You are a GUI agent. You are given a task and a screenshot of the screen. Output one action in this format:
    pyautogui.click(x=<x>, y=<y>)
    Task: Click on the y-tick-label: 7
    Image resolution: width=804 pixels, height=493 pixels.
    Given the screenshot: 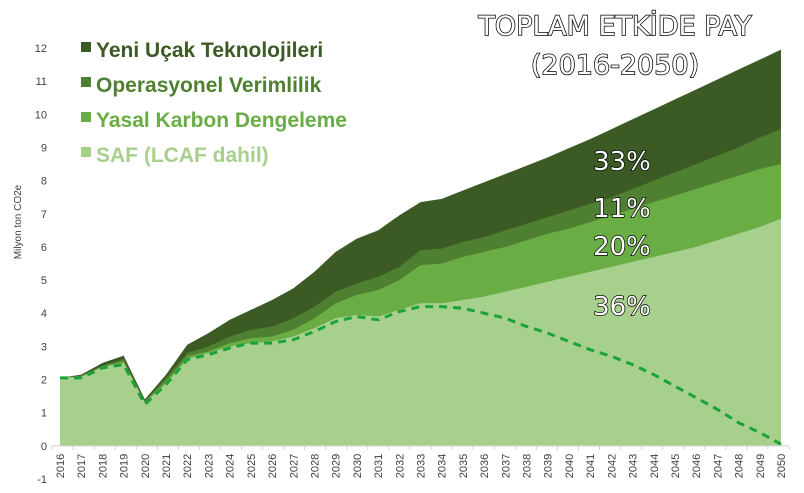 What is the action you would take?
    pyautogui.click(x=44, y=215)
    